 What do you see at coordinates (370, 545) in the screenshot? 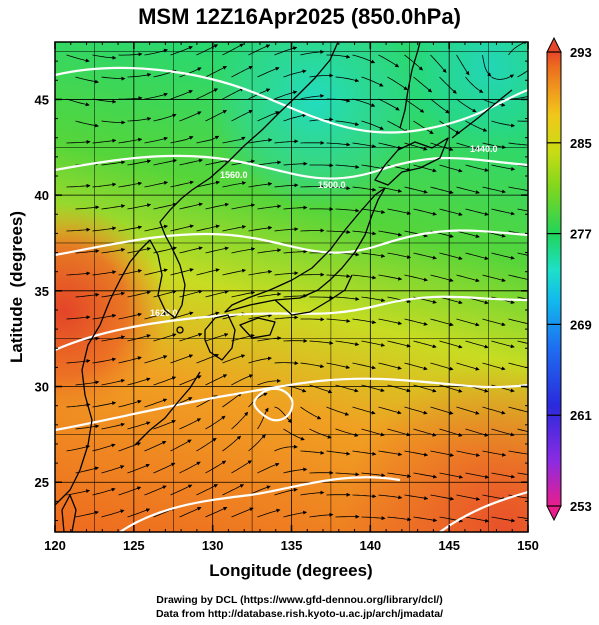
I see `x-tick-label: 140` at bounding box center [370, 545].